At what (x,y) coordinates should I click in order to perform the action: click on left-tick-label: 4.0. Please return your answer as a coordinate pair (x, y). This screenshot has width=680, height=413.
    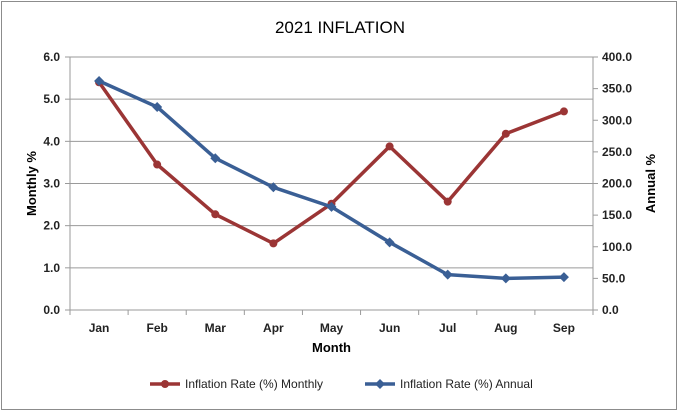
    Looking at the image, I should click on (51, 141).